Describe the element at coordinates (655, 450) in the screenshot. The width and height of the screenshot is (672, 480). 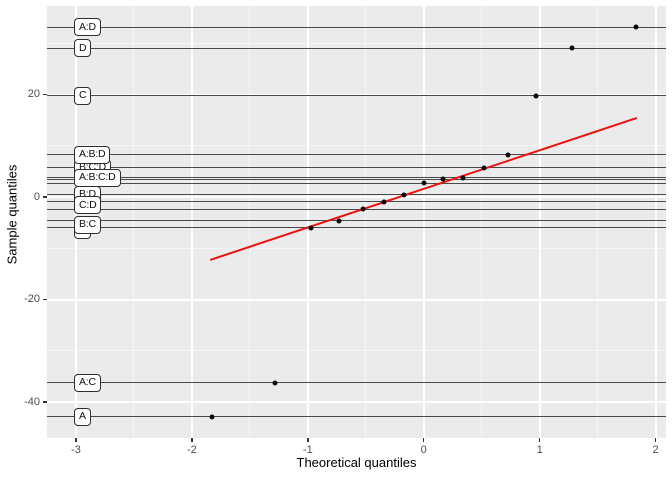
I see `x-tick-label: 2` at that location.